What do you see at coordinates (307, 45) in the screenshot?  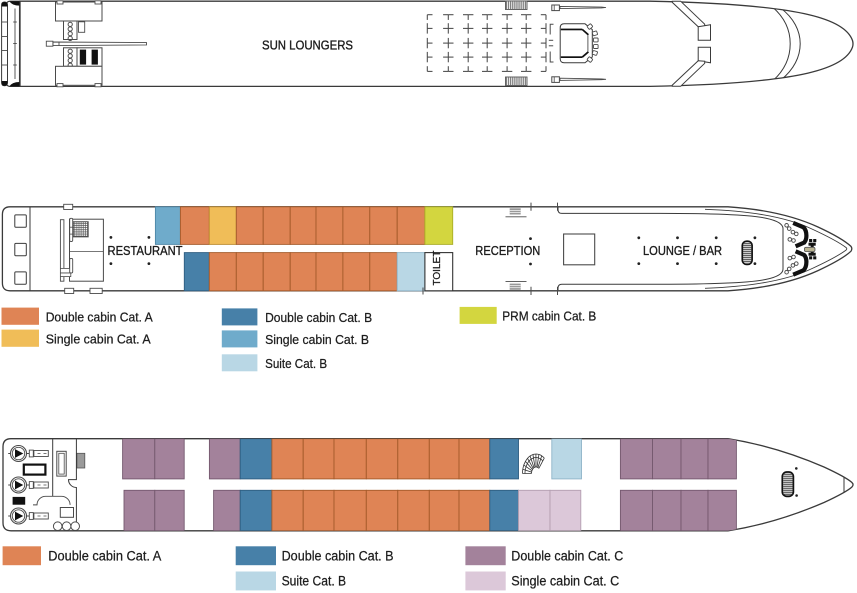 I see `svg-text: SUN LOUNGERS` at bounding box center [307, 45].